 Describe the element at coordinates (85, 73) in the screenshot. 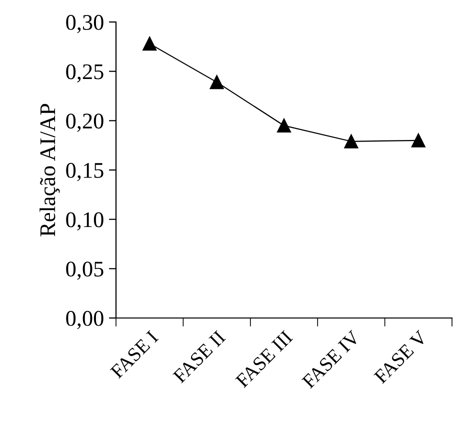

I see `y-tick-label: 0,25` at that location.